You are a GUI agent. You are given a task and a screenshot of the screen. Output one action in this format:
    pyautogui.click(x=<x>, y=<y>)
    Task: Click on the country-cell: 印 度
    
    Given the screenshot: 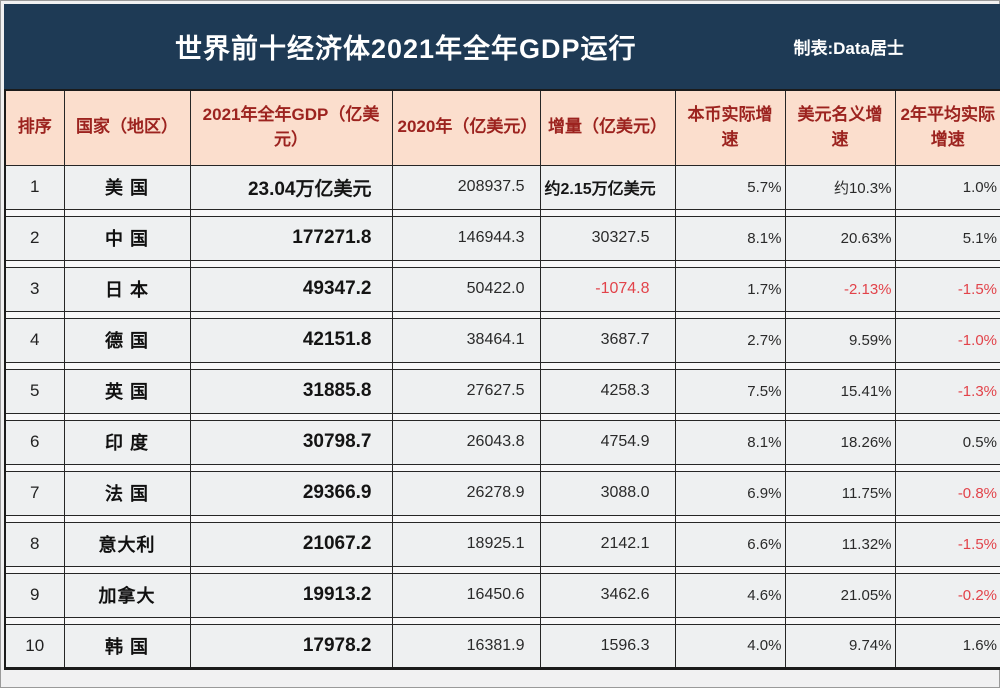 What is the action you would take?
    pyautogui.click(x=127, y=442)
    